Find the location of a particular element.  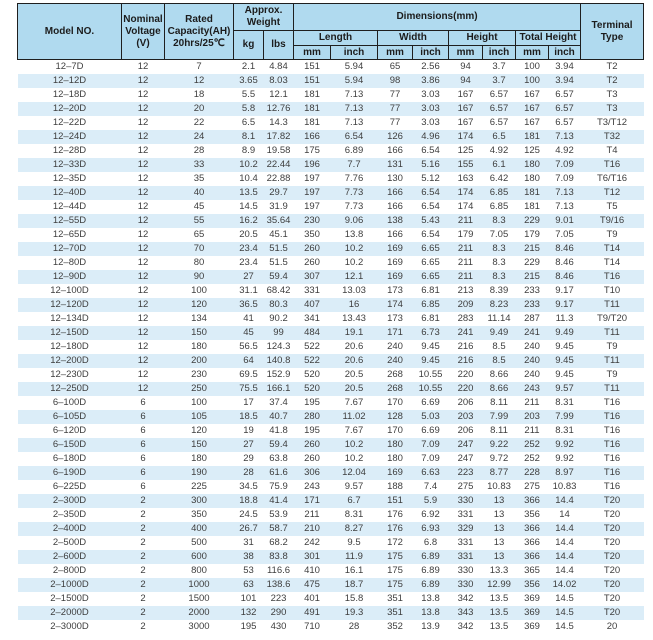

cell-total-height-mm: 287 is located at coordinates (532, 319).